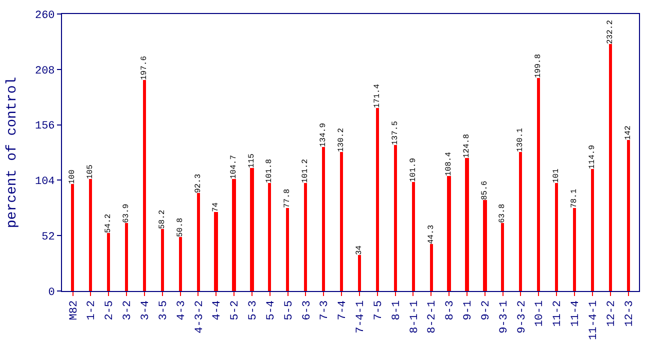  I want to click on x-tick-label: 11-4-1, so click(594, 320).